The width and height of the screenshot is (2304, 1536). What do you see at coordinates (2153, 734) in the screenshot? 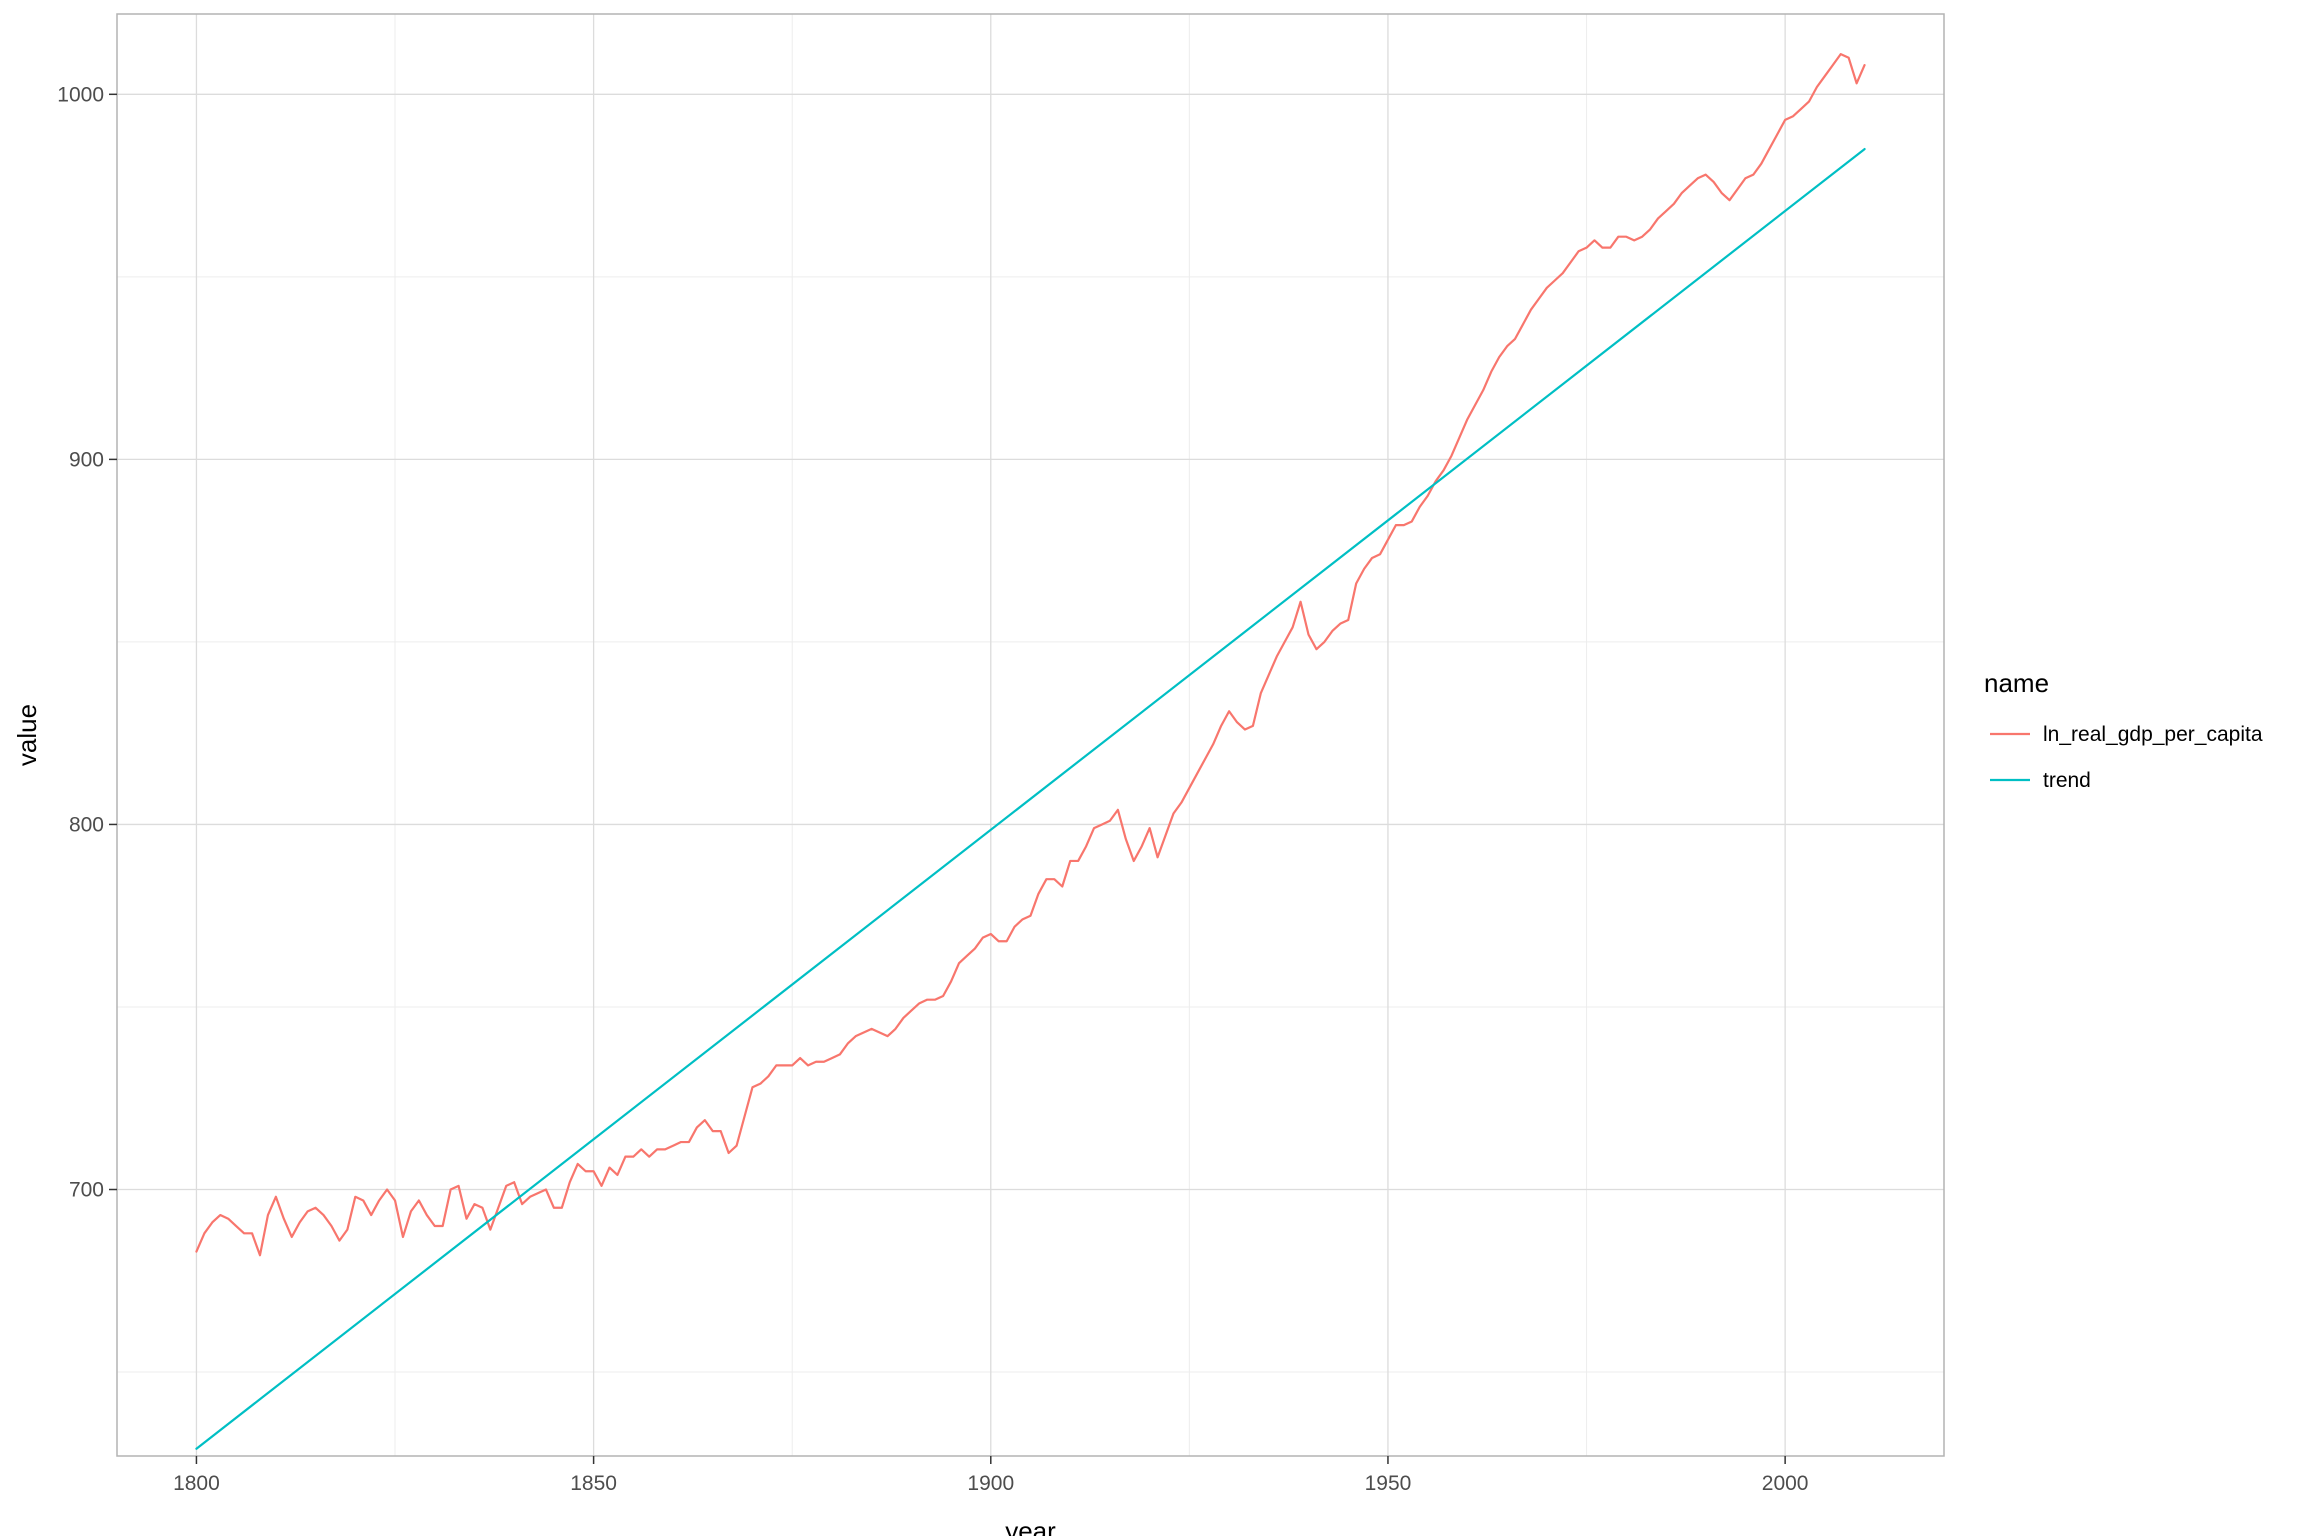
I see `legend-label-ln-real-gdp-per-capita: ln_real_gdp_per_capita` at bounding box center [2153, 734].